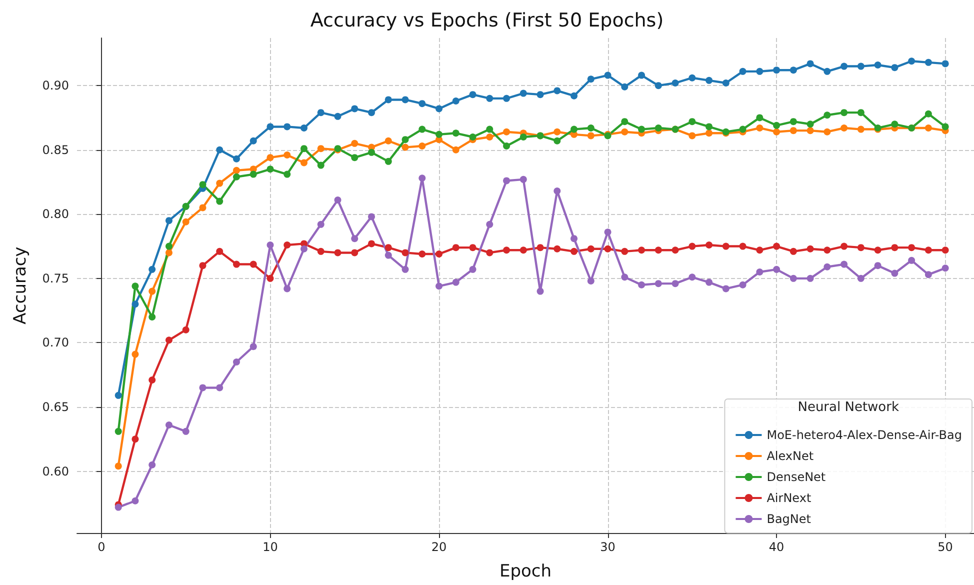 The width and height of the screenshot is (974, 585). Describe the element at coordinates (789, 498) in the screenshot. I see `legend-label: AirNext` at that location.